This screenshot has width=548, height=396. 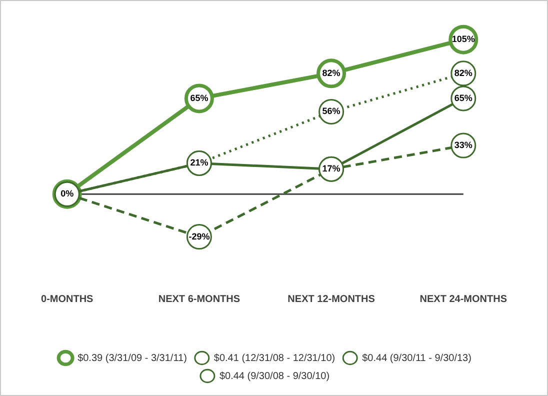 What do you see at coordinates (132, 358) in the screenshot?
I see `legend-label: $0.39 (3/31/09 - 3/31/11)` at bounding box center [132, 358].